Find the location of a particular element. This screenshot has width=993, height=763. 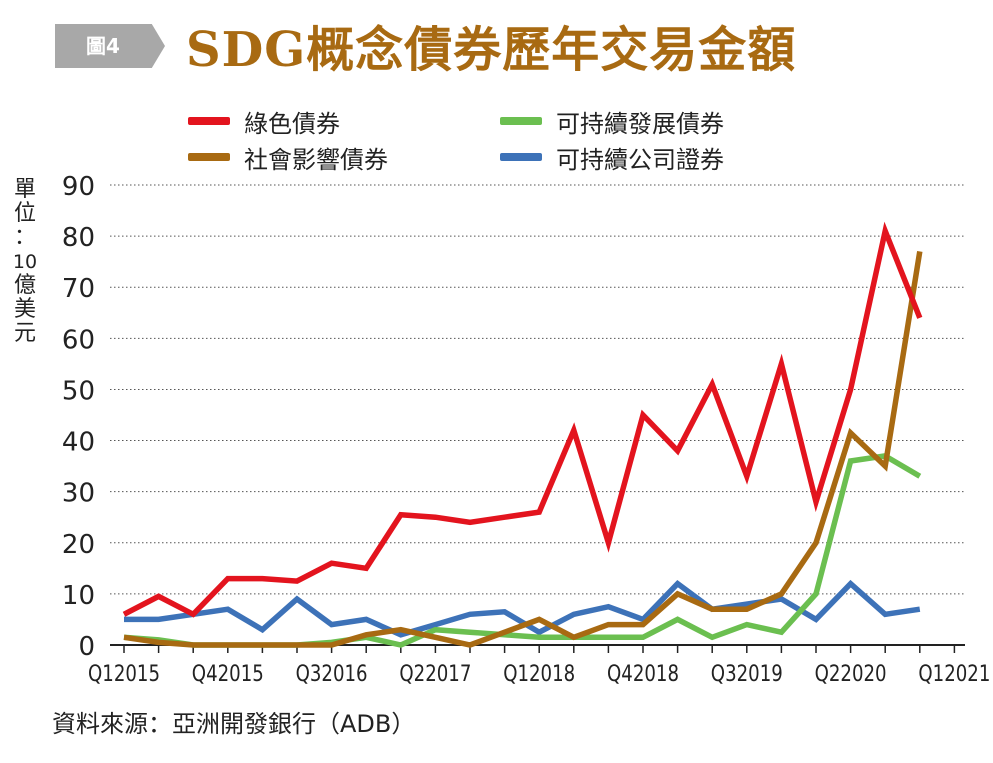

x-tick-label: Q42015 is located at coordinates (228, 674).